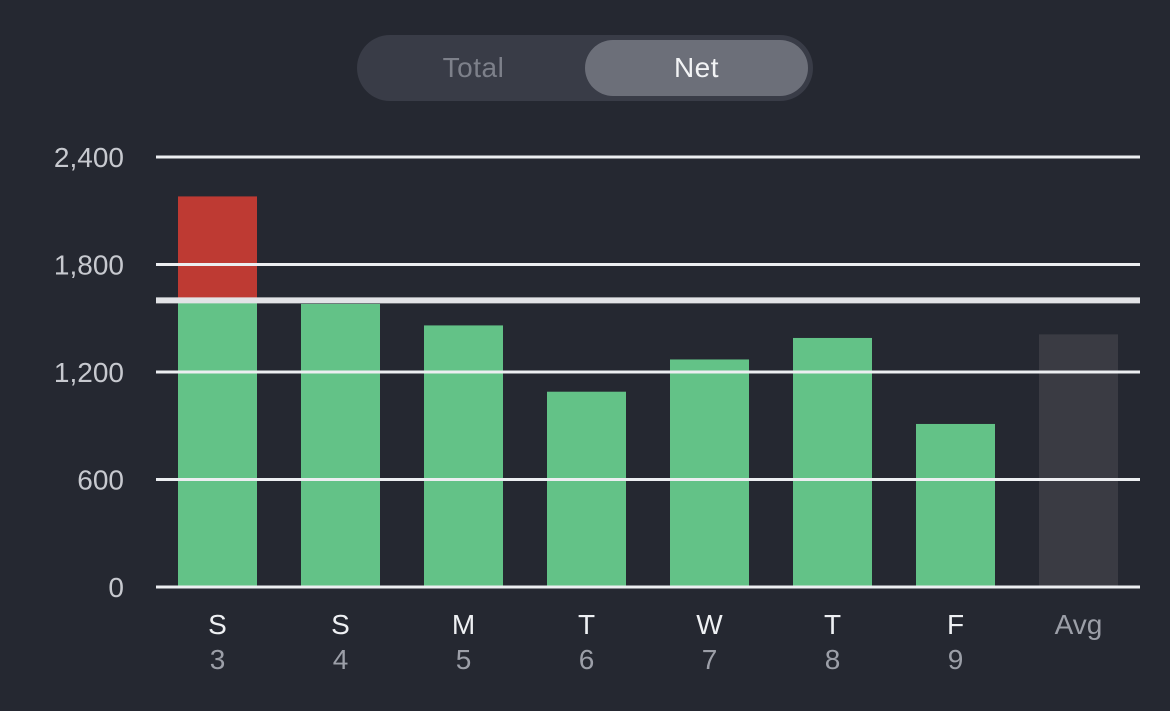 The image size is (1170, 711). What do you see at coordinates (1078, 460) in the screenshot?
I see `bar-average` at bounding box center [1078, 460].